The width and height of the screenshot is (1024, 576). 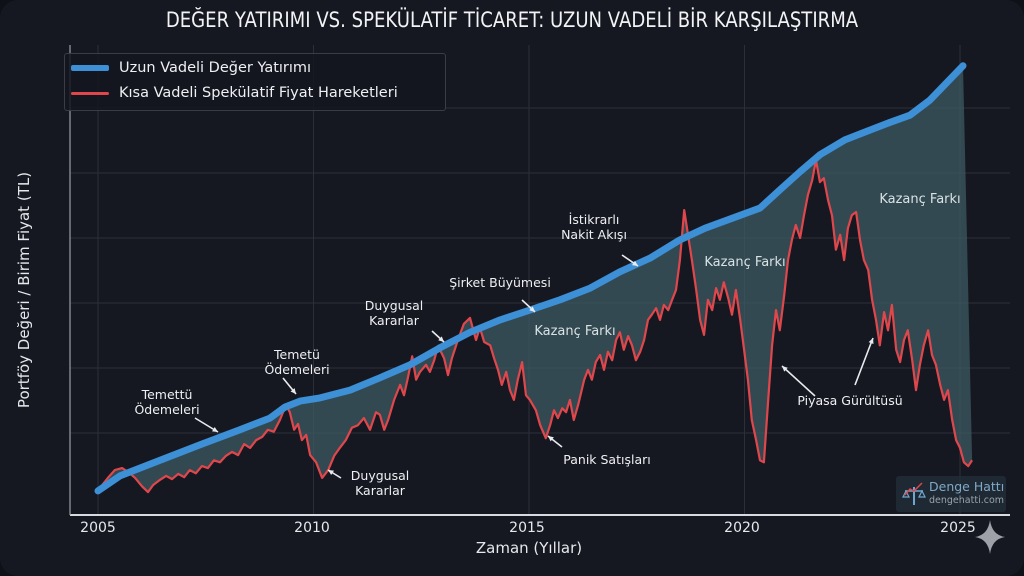 What do you see at coordinates (215, 68) in the screenshot?
I see `legend-label: Uzun Vadeli Değer Yatırımı` at bounding box center [215, 68].